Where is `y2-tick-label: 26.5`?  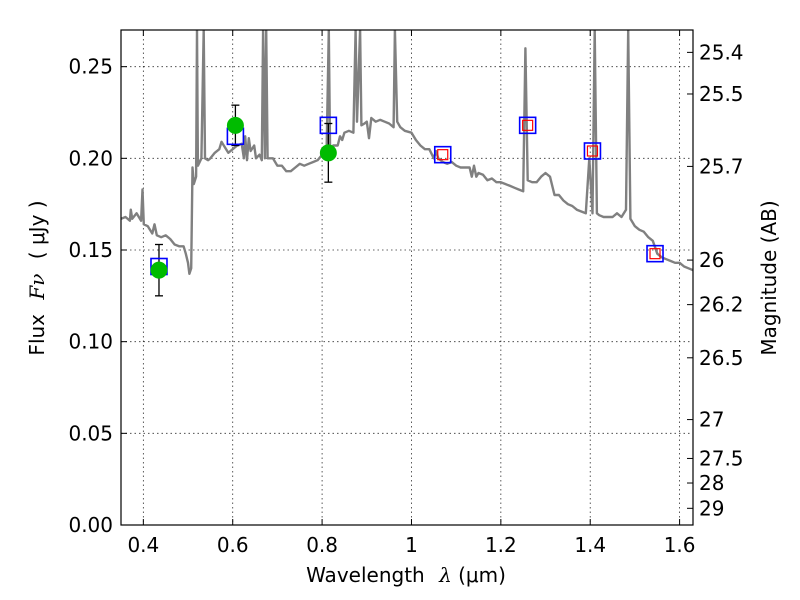 y2-tick-label: 26.5 is located at coordinates (721, 358).